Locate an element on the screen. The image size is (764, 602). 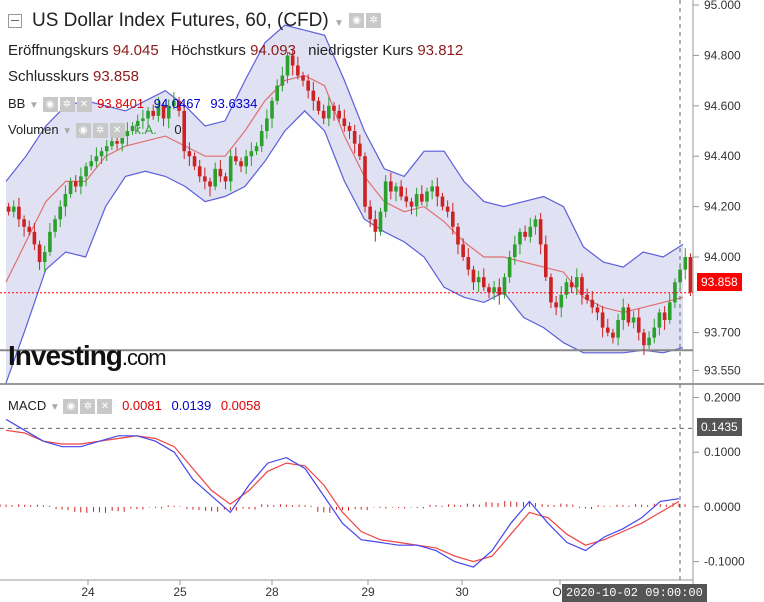
time-tick-label: 28 is located at coordinates (272, 592).